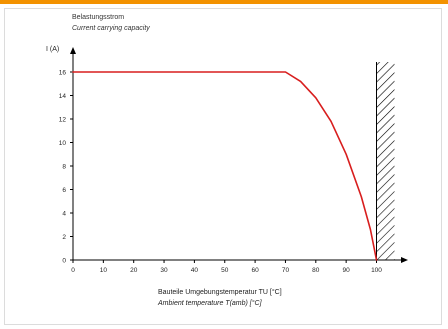 The image size is (448, 329). What do you see at coordinates (52, 49) in the screenshot?
I see `y-axis-label: I (A)` at bounding box center [52, 49].